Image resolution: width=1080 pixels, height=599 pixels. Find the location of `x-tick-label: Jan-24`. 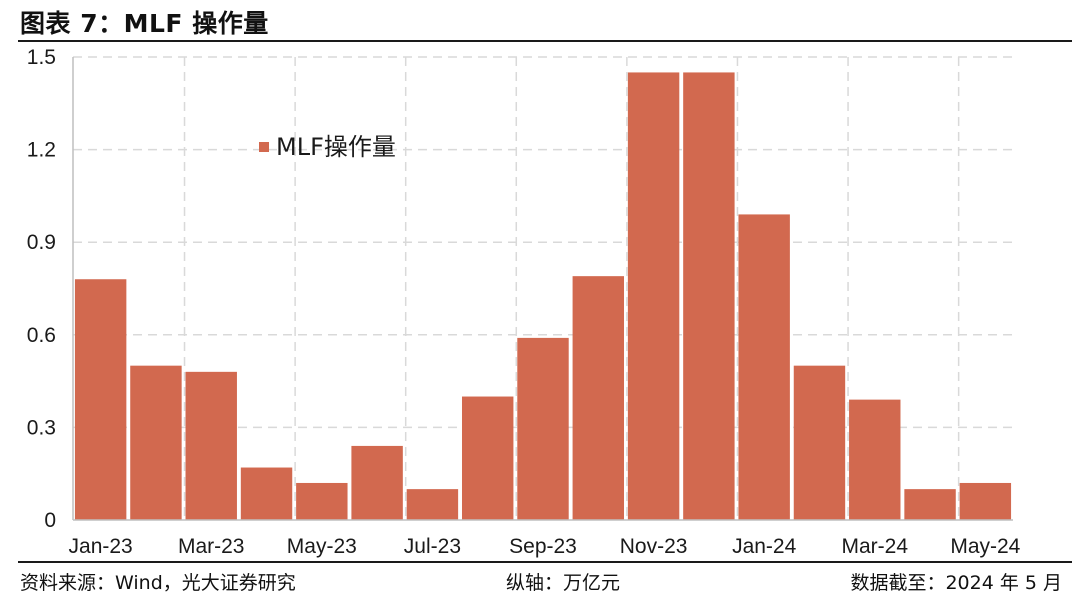

x-tick-label: Jan-24 is located at coordinates (764, 546).